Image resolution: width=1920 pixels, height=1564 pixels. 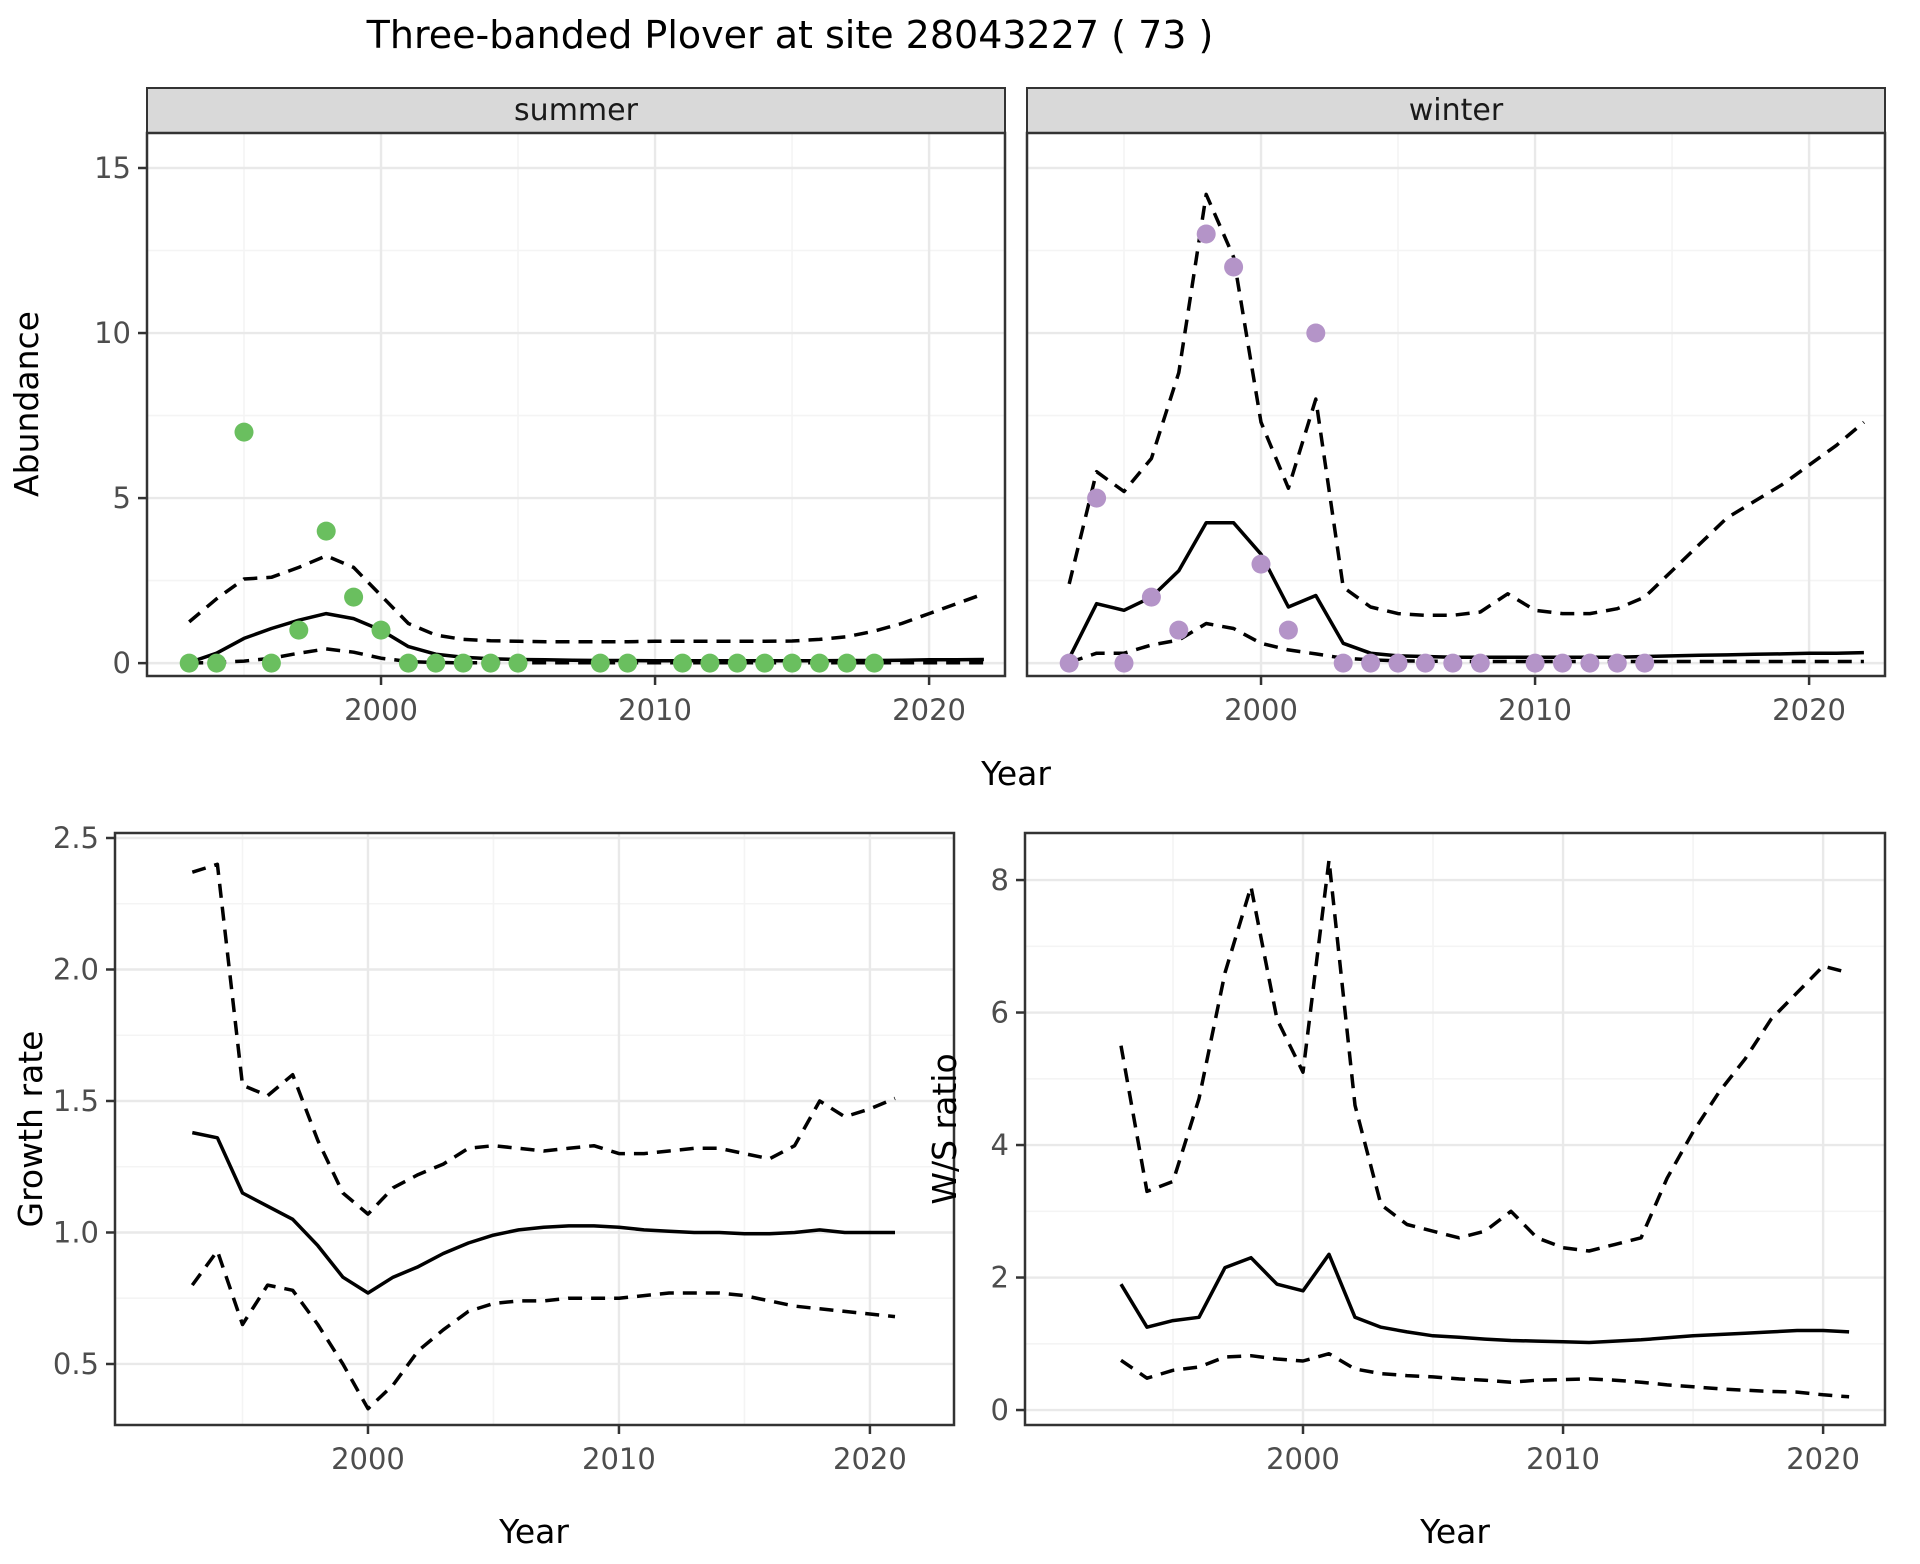 What do you see at coordinates (122, 498) in the screenshot?
I see `y-tick-label: 5` at bounding box center [122, 498].